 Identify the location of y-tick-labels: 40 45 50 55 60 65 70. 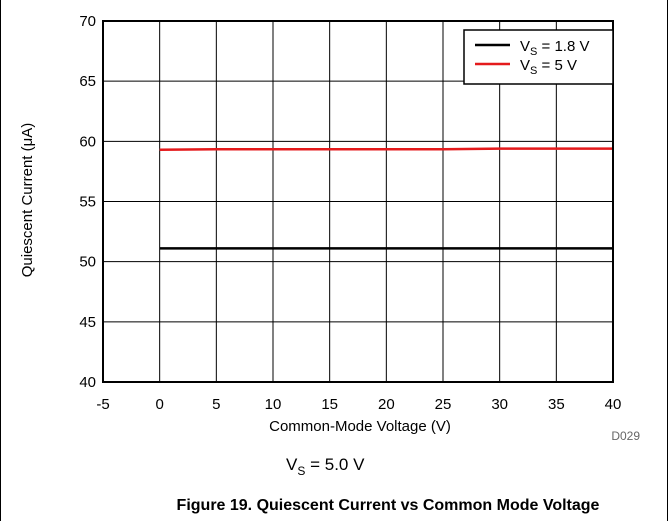
(87, 202).